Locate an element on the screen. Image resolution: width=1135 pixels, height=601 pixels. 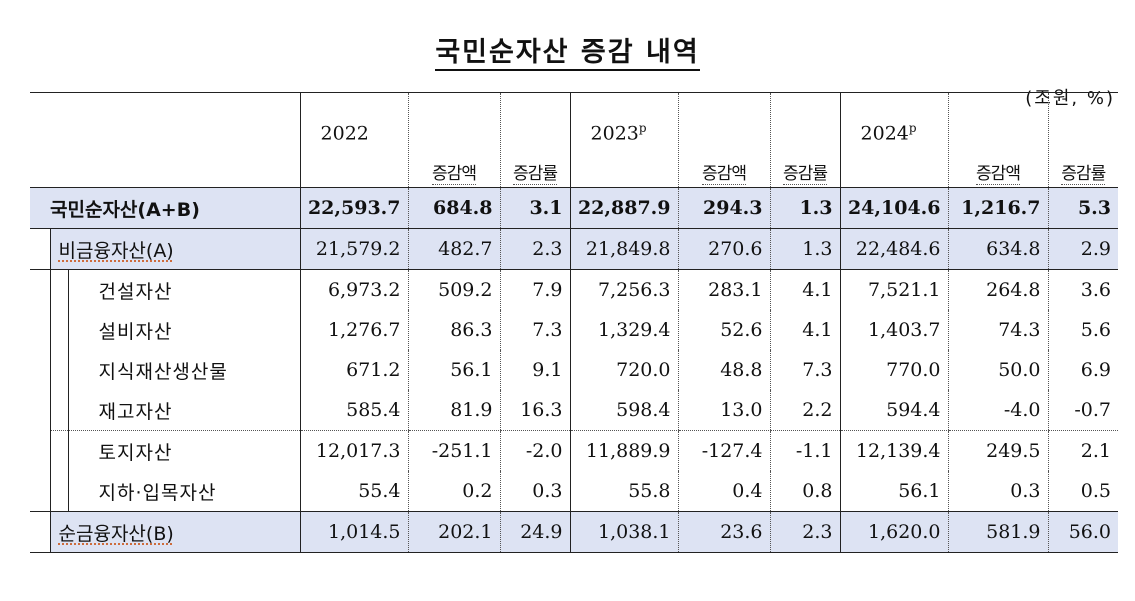
cell: 21,579.2 is located at coordinates (354, 249).